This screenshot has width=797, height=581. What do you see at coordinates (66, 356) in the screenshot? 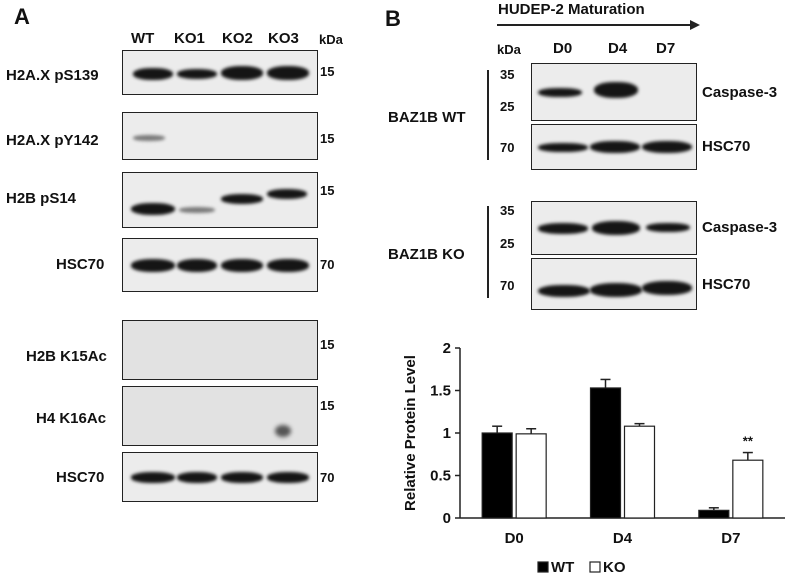
I see `blot-label-h2b-k15ac: H2B K15Ac` at bounding box center [66, 356].